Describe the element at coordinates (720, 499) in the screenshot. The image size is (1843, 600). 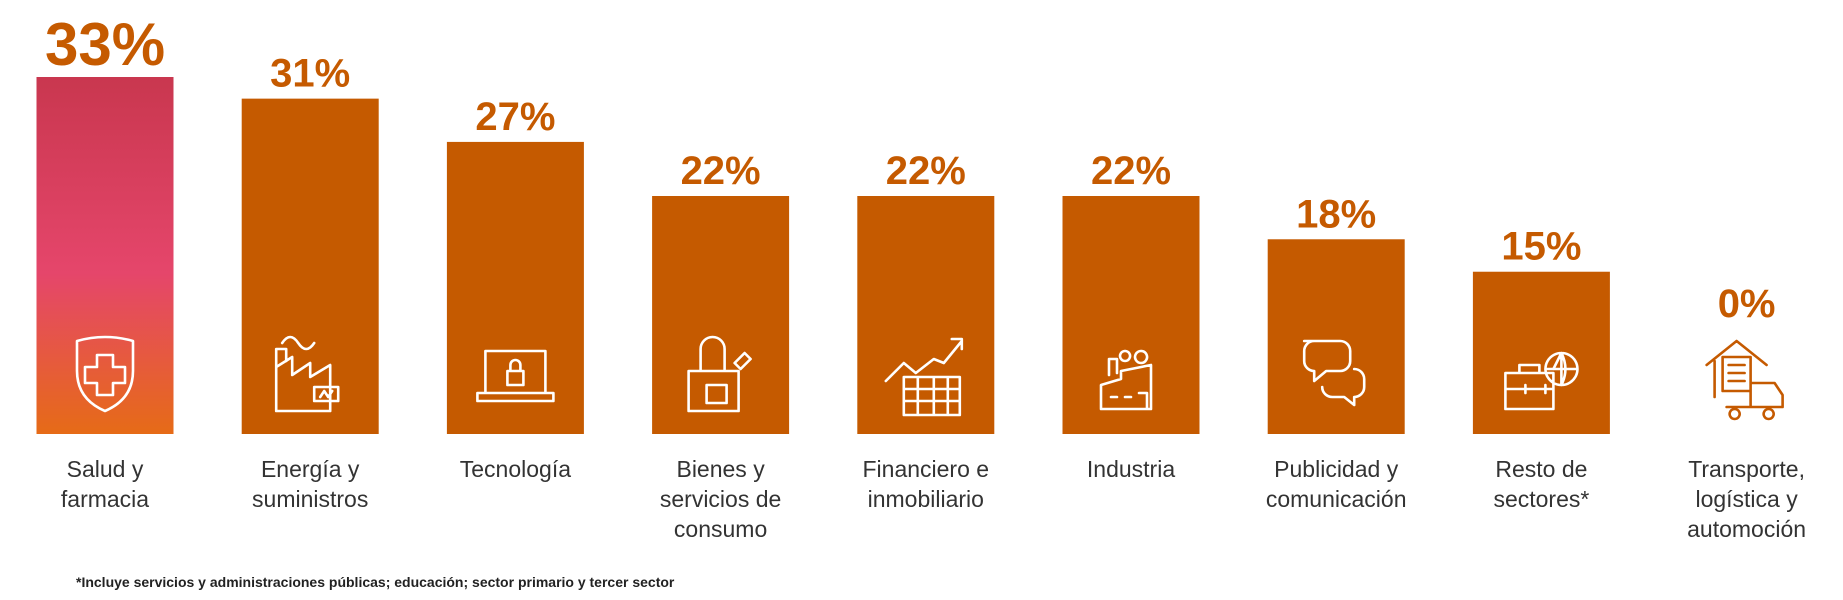
I see `category-label: Bienes y servicios de consumo` at that location.